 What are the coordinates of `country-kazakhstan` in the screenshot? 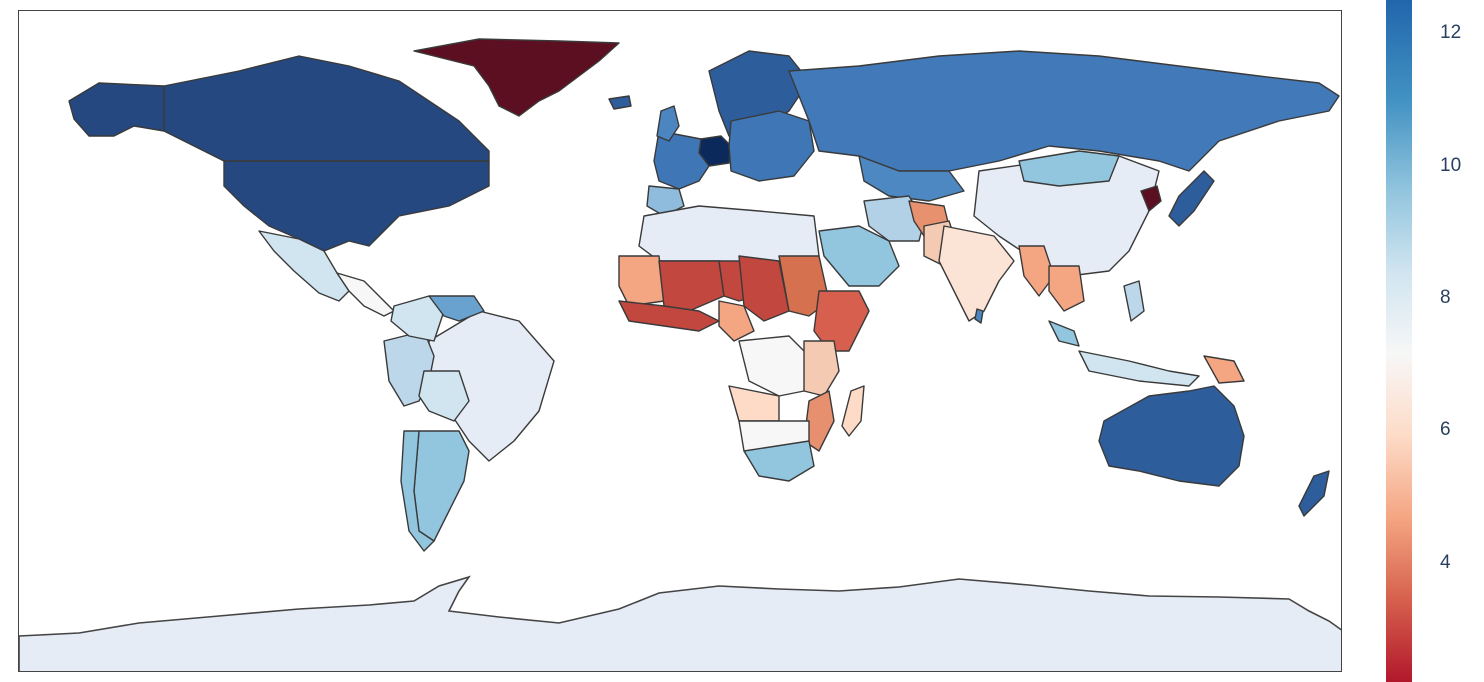 It's located at (911, 178).